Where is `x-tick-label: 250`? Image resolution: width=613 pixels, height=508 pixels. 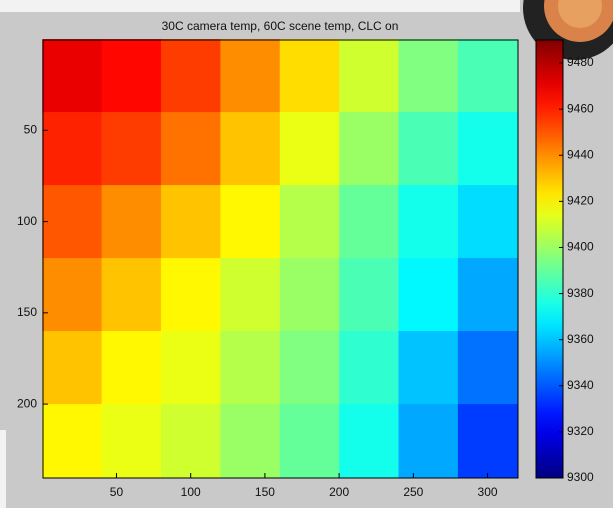 x-tick-label: 250 is located at coordinates (413, 492).